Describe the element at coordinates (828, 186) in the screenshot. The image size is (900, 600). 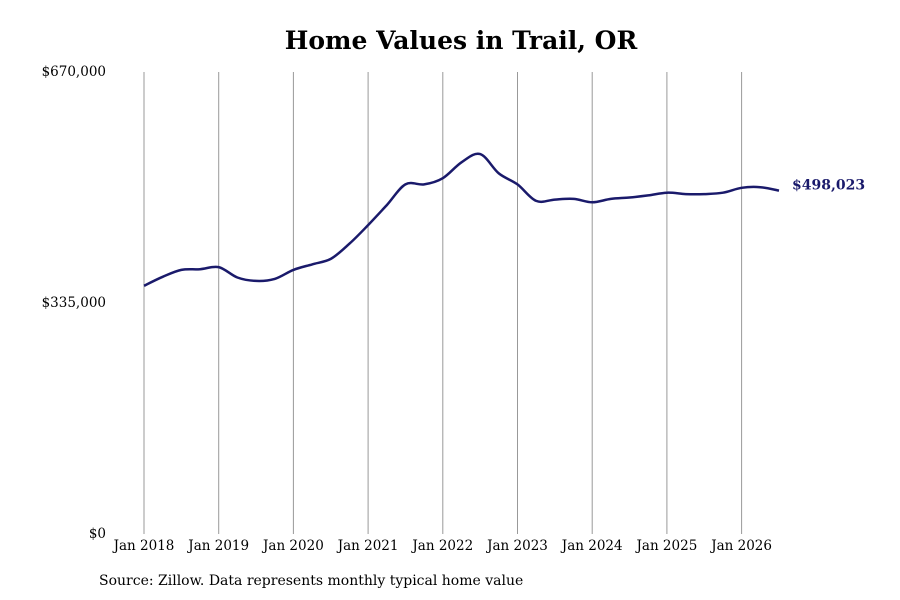
I see `end-value-label: $498,023` at that location.